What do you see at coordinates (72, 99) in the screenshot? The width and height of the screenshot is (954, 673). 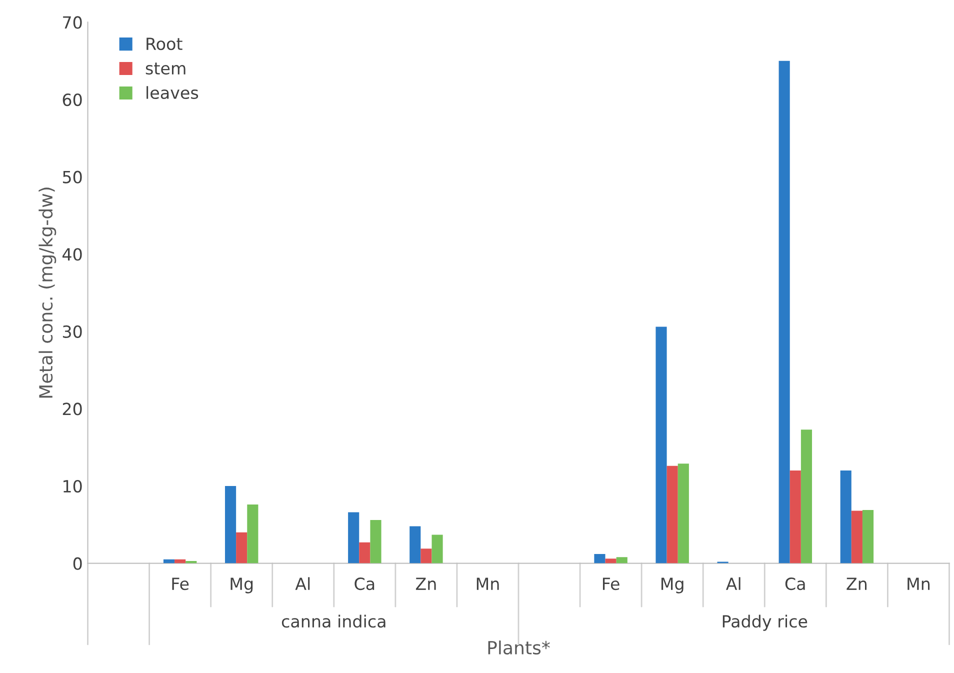 I see `y-tick-label: 60` at bounding box center [72, 99].